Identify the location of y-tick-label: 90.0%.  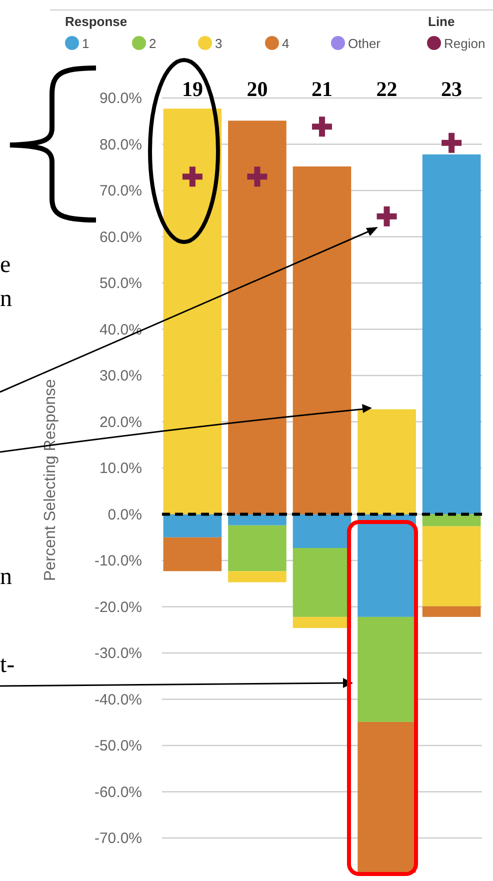
(120, 98).